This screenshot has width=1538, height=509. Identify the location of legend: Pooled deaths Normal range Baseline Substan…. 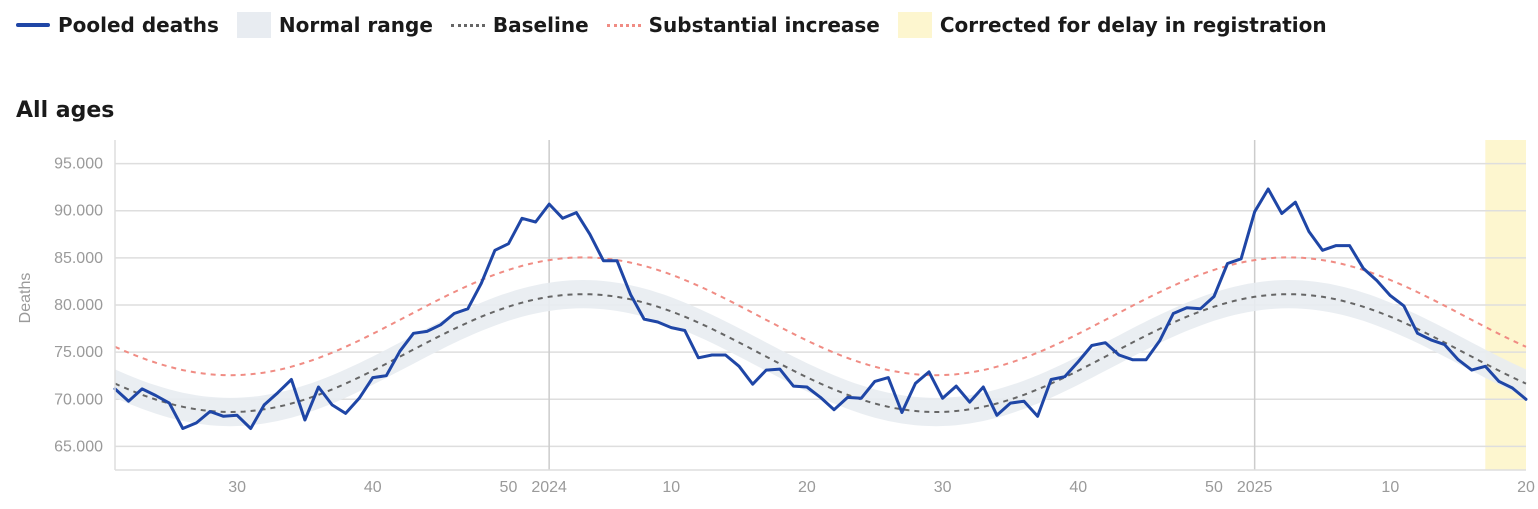
(671, 25).